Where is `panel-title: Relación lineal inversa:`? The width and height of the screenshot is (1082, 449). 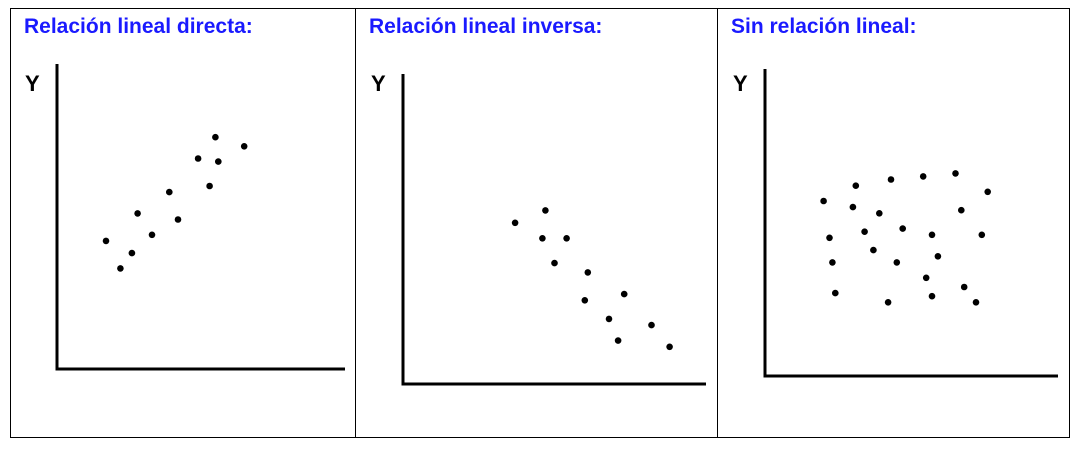
panel-title: Relación lineal inversa: is located at coordinates (486, 26).